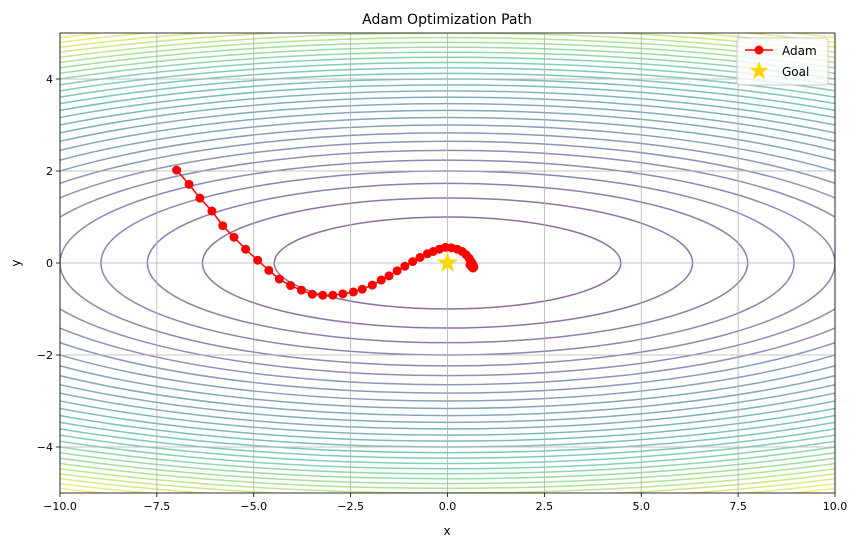  Describe the element at coordinates (49, 171) in the screenshot. I see `y-tick-label: 2` at that location.